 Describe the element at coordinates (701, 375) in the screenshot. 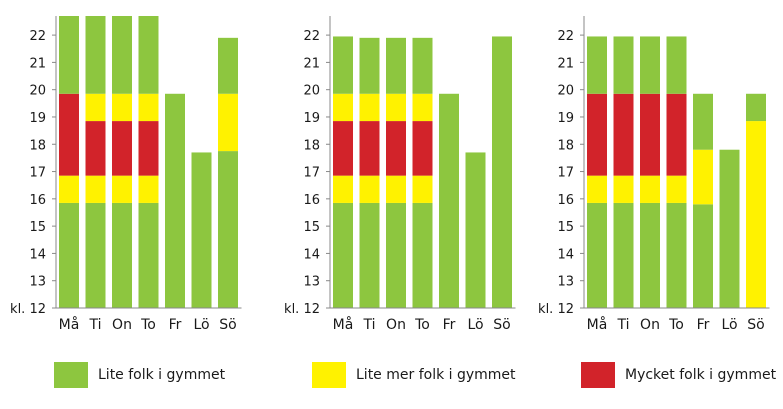

I see `legend-label-high: Mycket folk i gymmet` at that location.